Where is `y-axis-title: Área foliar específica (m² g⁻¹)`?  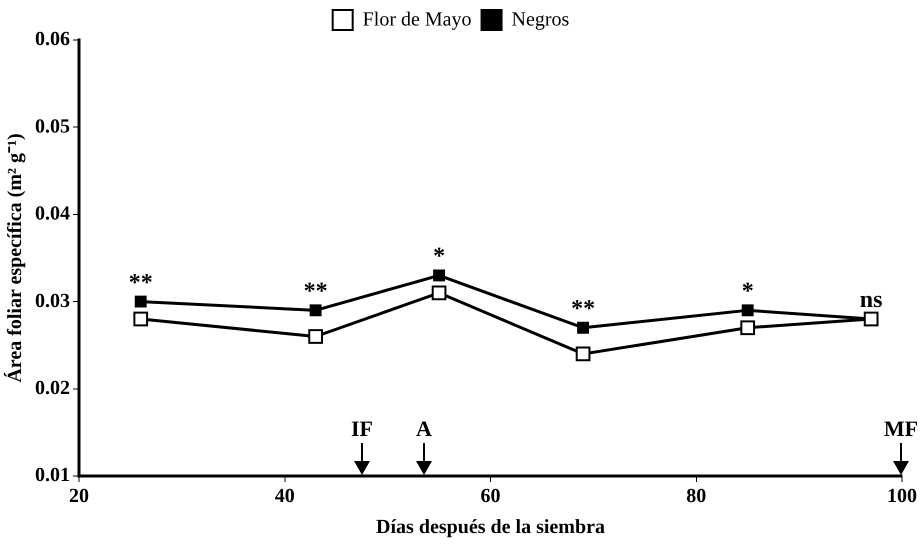
y-axis-title: Área foliar específica (m² g⁻¹) is located at coordinates (14, 258).